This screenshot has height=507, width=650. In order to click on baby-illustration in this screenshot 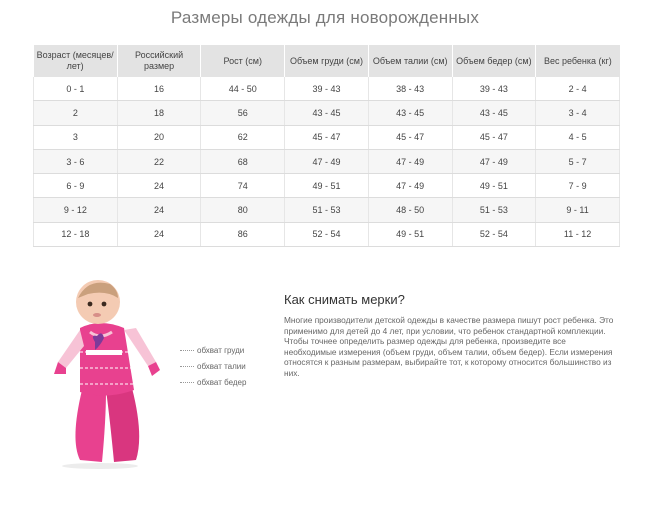, I will do `click(107, 374)`.